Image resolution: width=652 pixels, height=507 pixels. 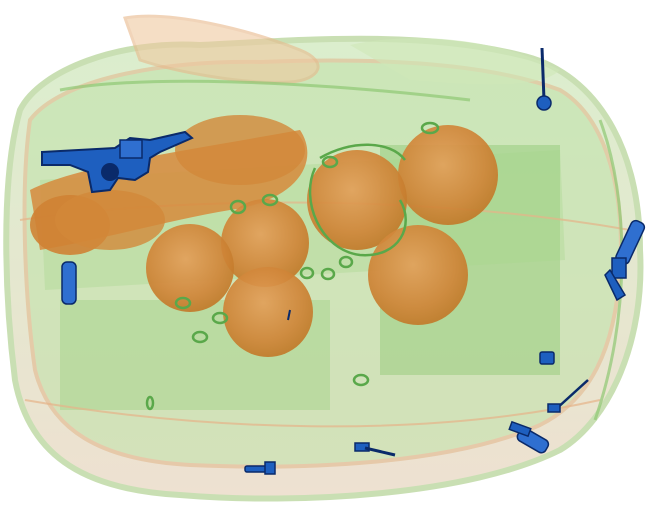 What do you see at coordinates (69, 283) in the screenshot?
I see `battery` at bounding box center [69, 283].